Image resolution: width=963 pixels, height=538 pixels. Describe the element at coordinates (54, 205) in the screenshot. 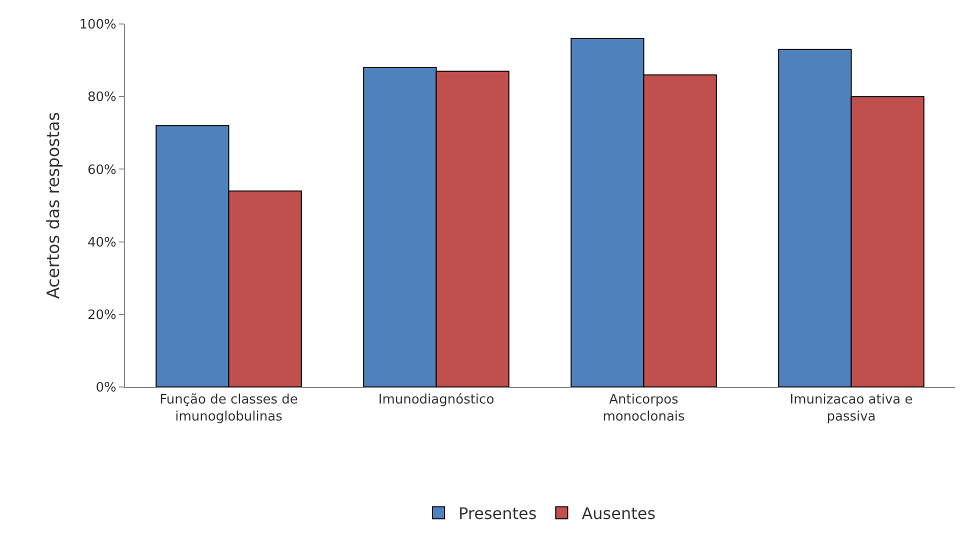

I see `y-axis-title: Acertos das respostas` at that location.